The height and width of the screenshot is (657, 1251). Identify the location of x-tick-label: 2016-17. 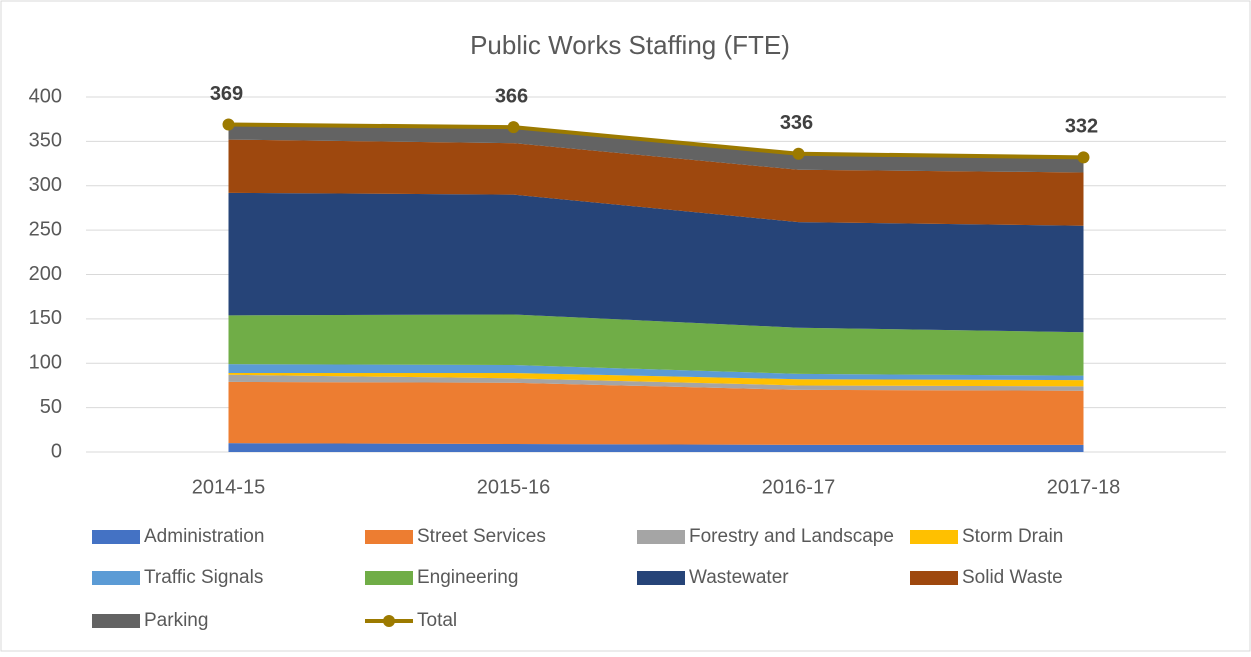
(798, 487).